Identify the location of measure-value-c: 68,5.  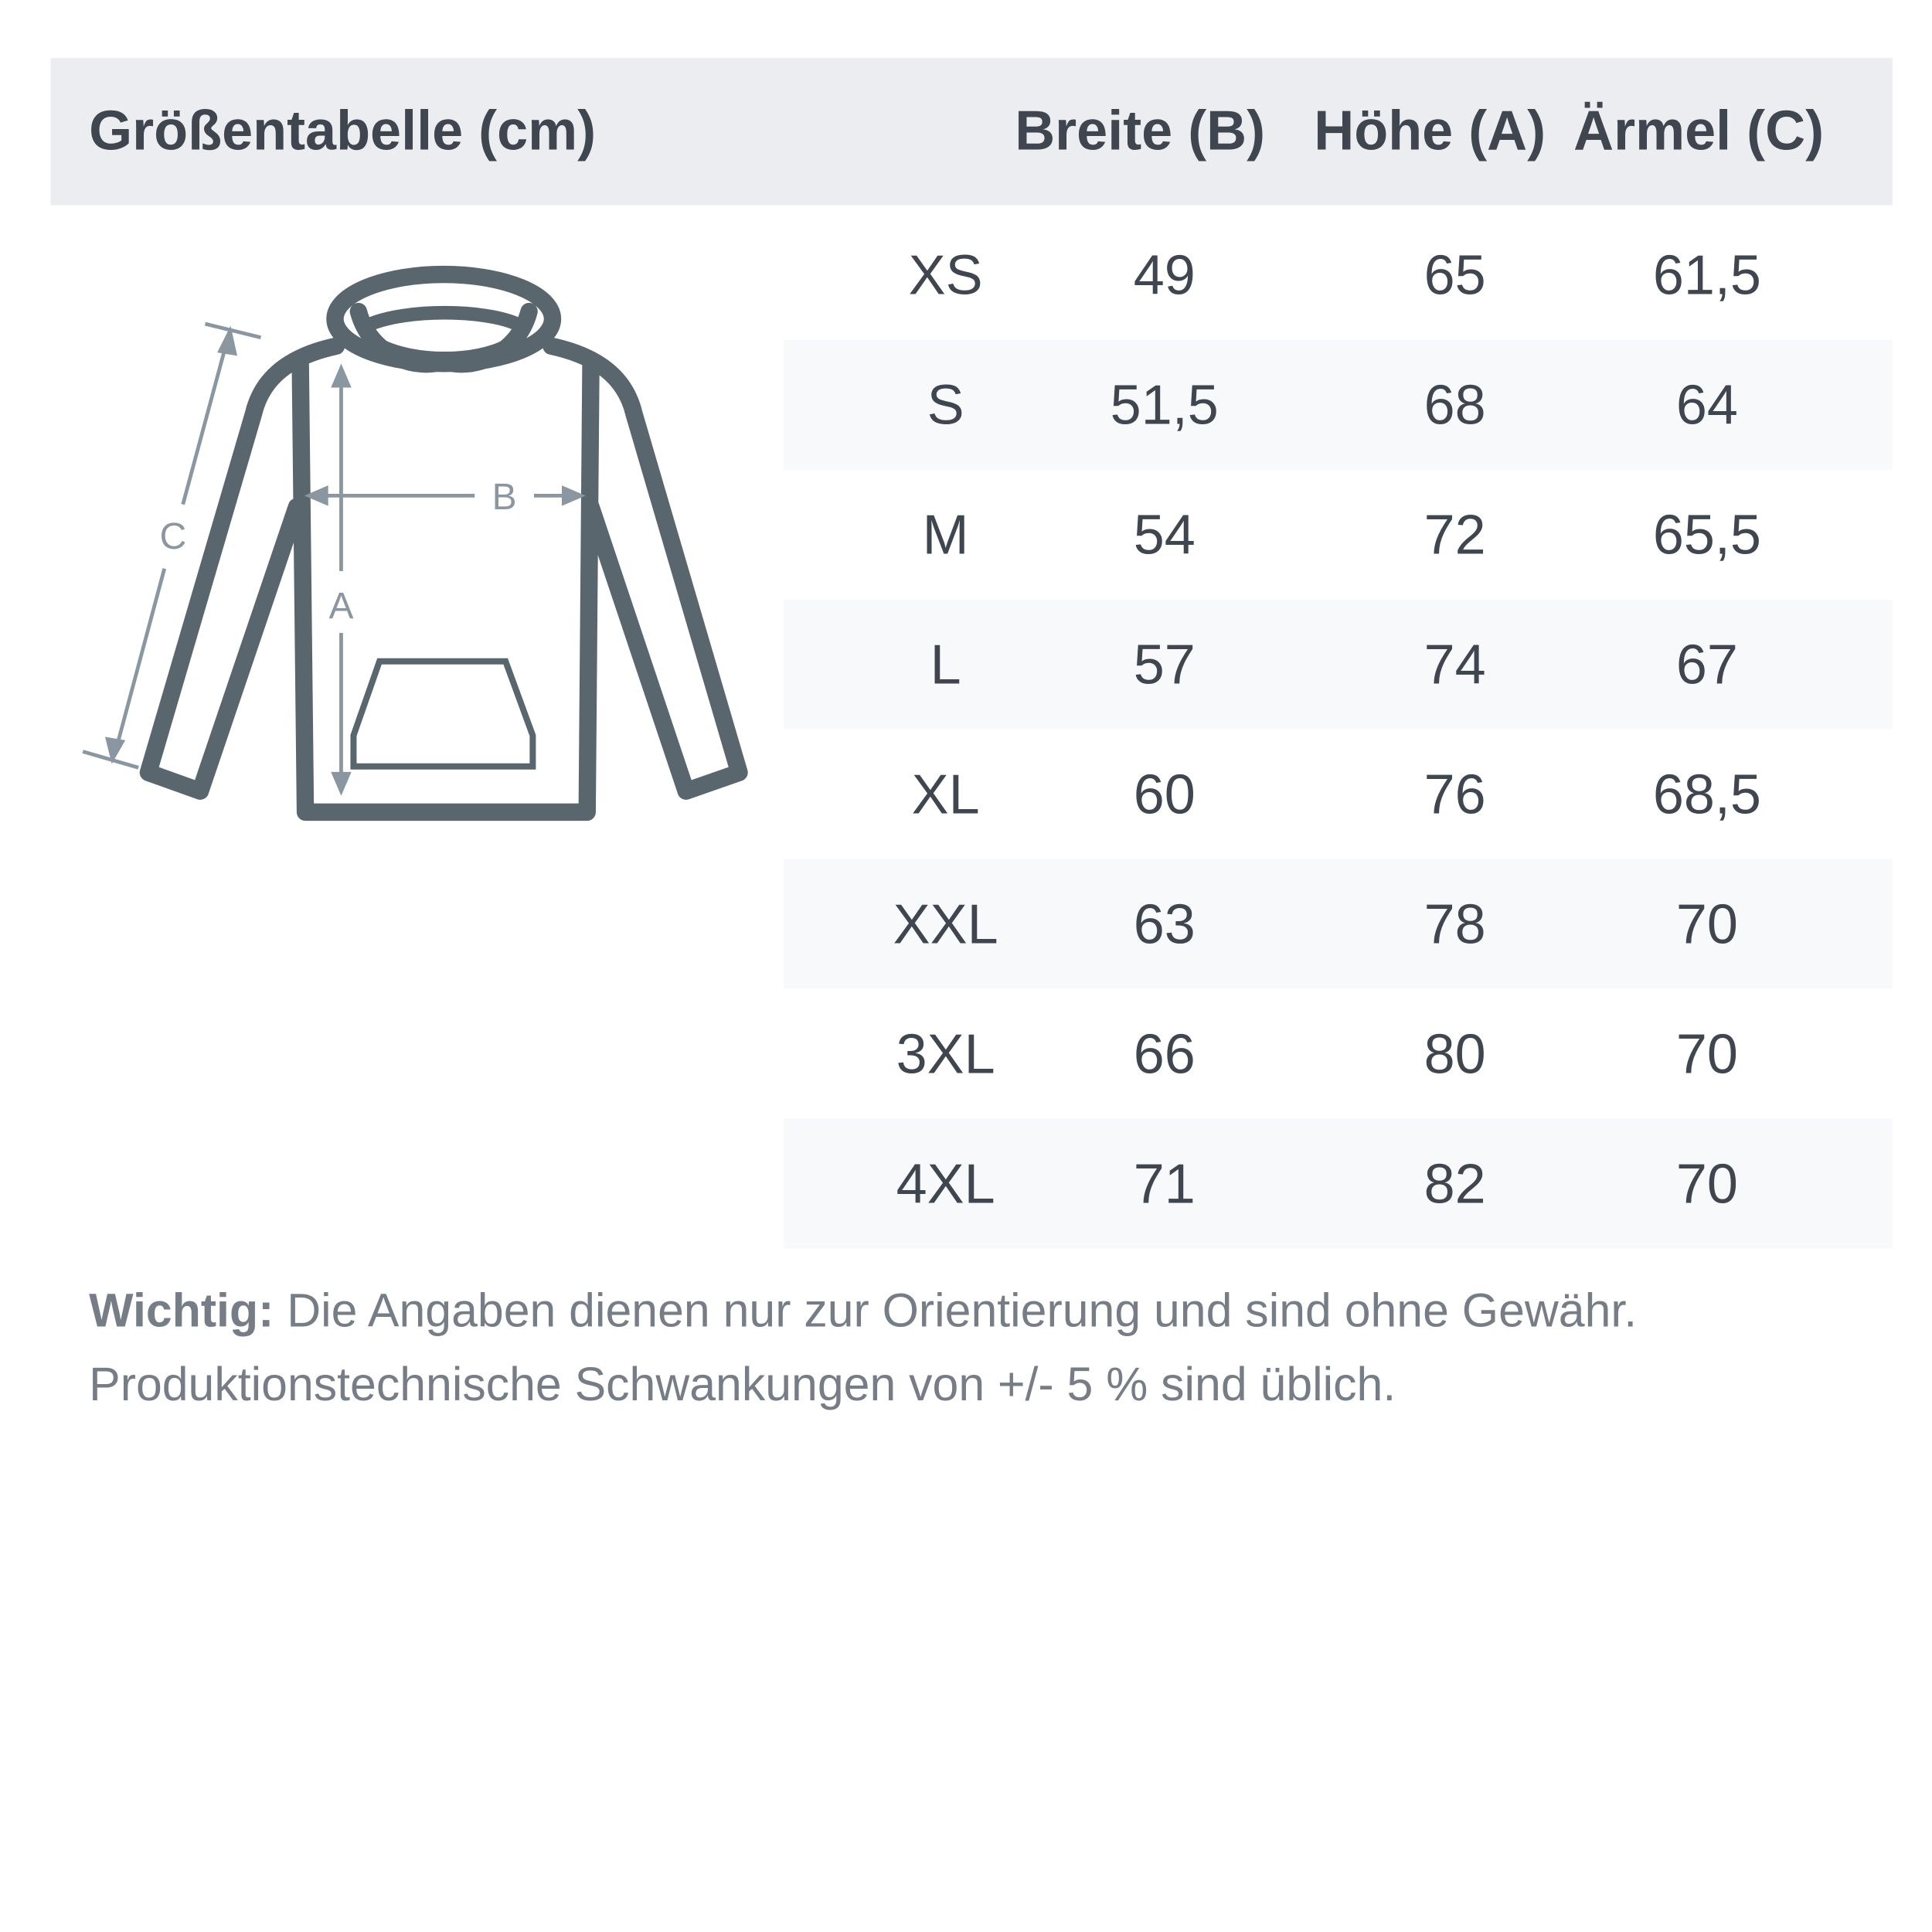
(1707, 794).